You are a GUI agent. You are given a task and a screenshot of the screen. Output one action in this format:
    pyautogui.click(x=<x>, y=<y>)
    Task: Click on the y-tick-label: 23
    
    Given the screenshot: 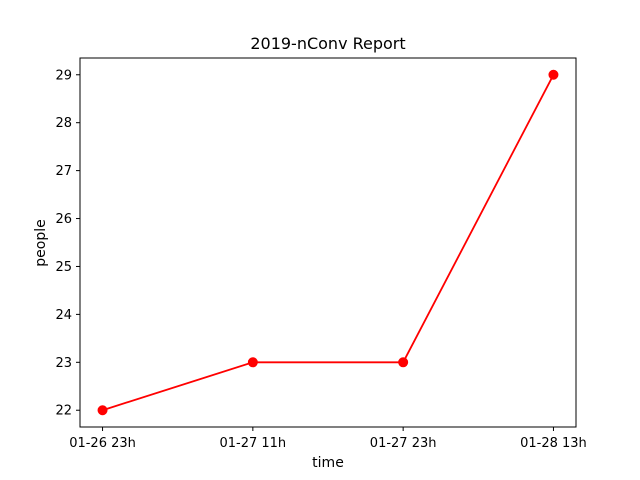 What is the action you would take?
    pyautogui.click(x=63, y=363)
    